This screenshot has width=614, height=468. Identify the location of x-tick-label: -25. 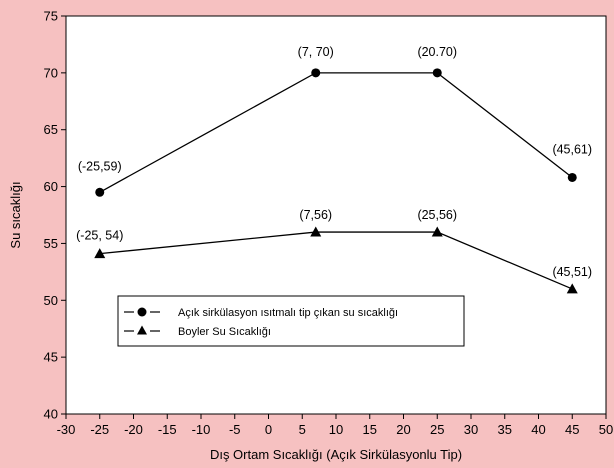
(99, 429).